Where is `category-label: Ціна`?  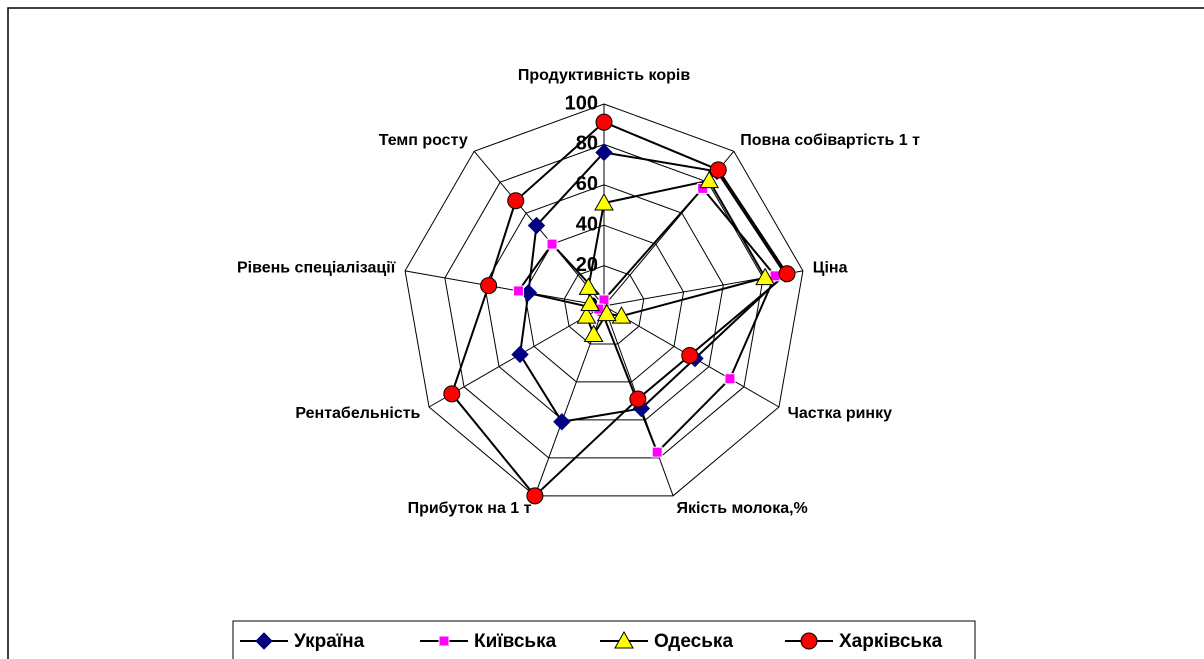 category-label: Ціна is located at coordinates (830, 268).